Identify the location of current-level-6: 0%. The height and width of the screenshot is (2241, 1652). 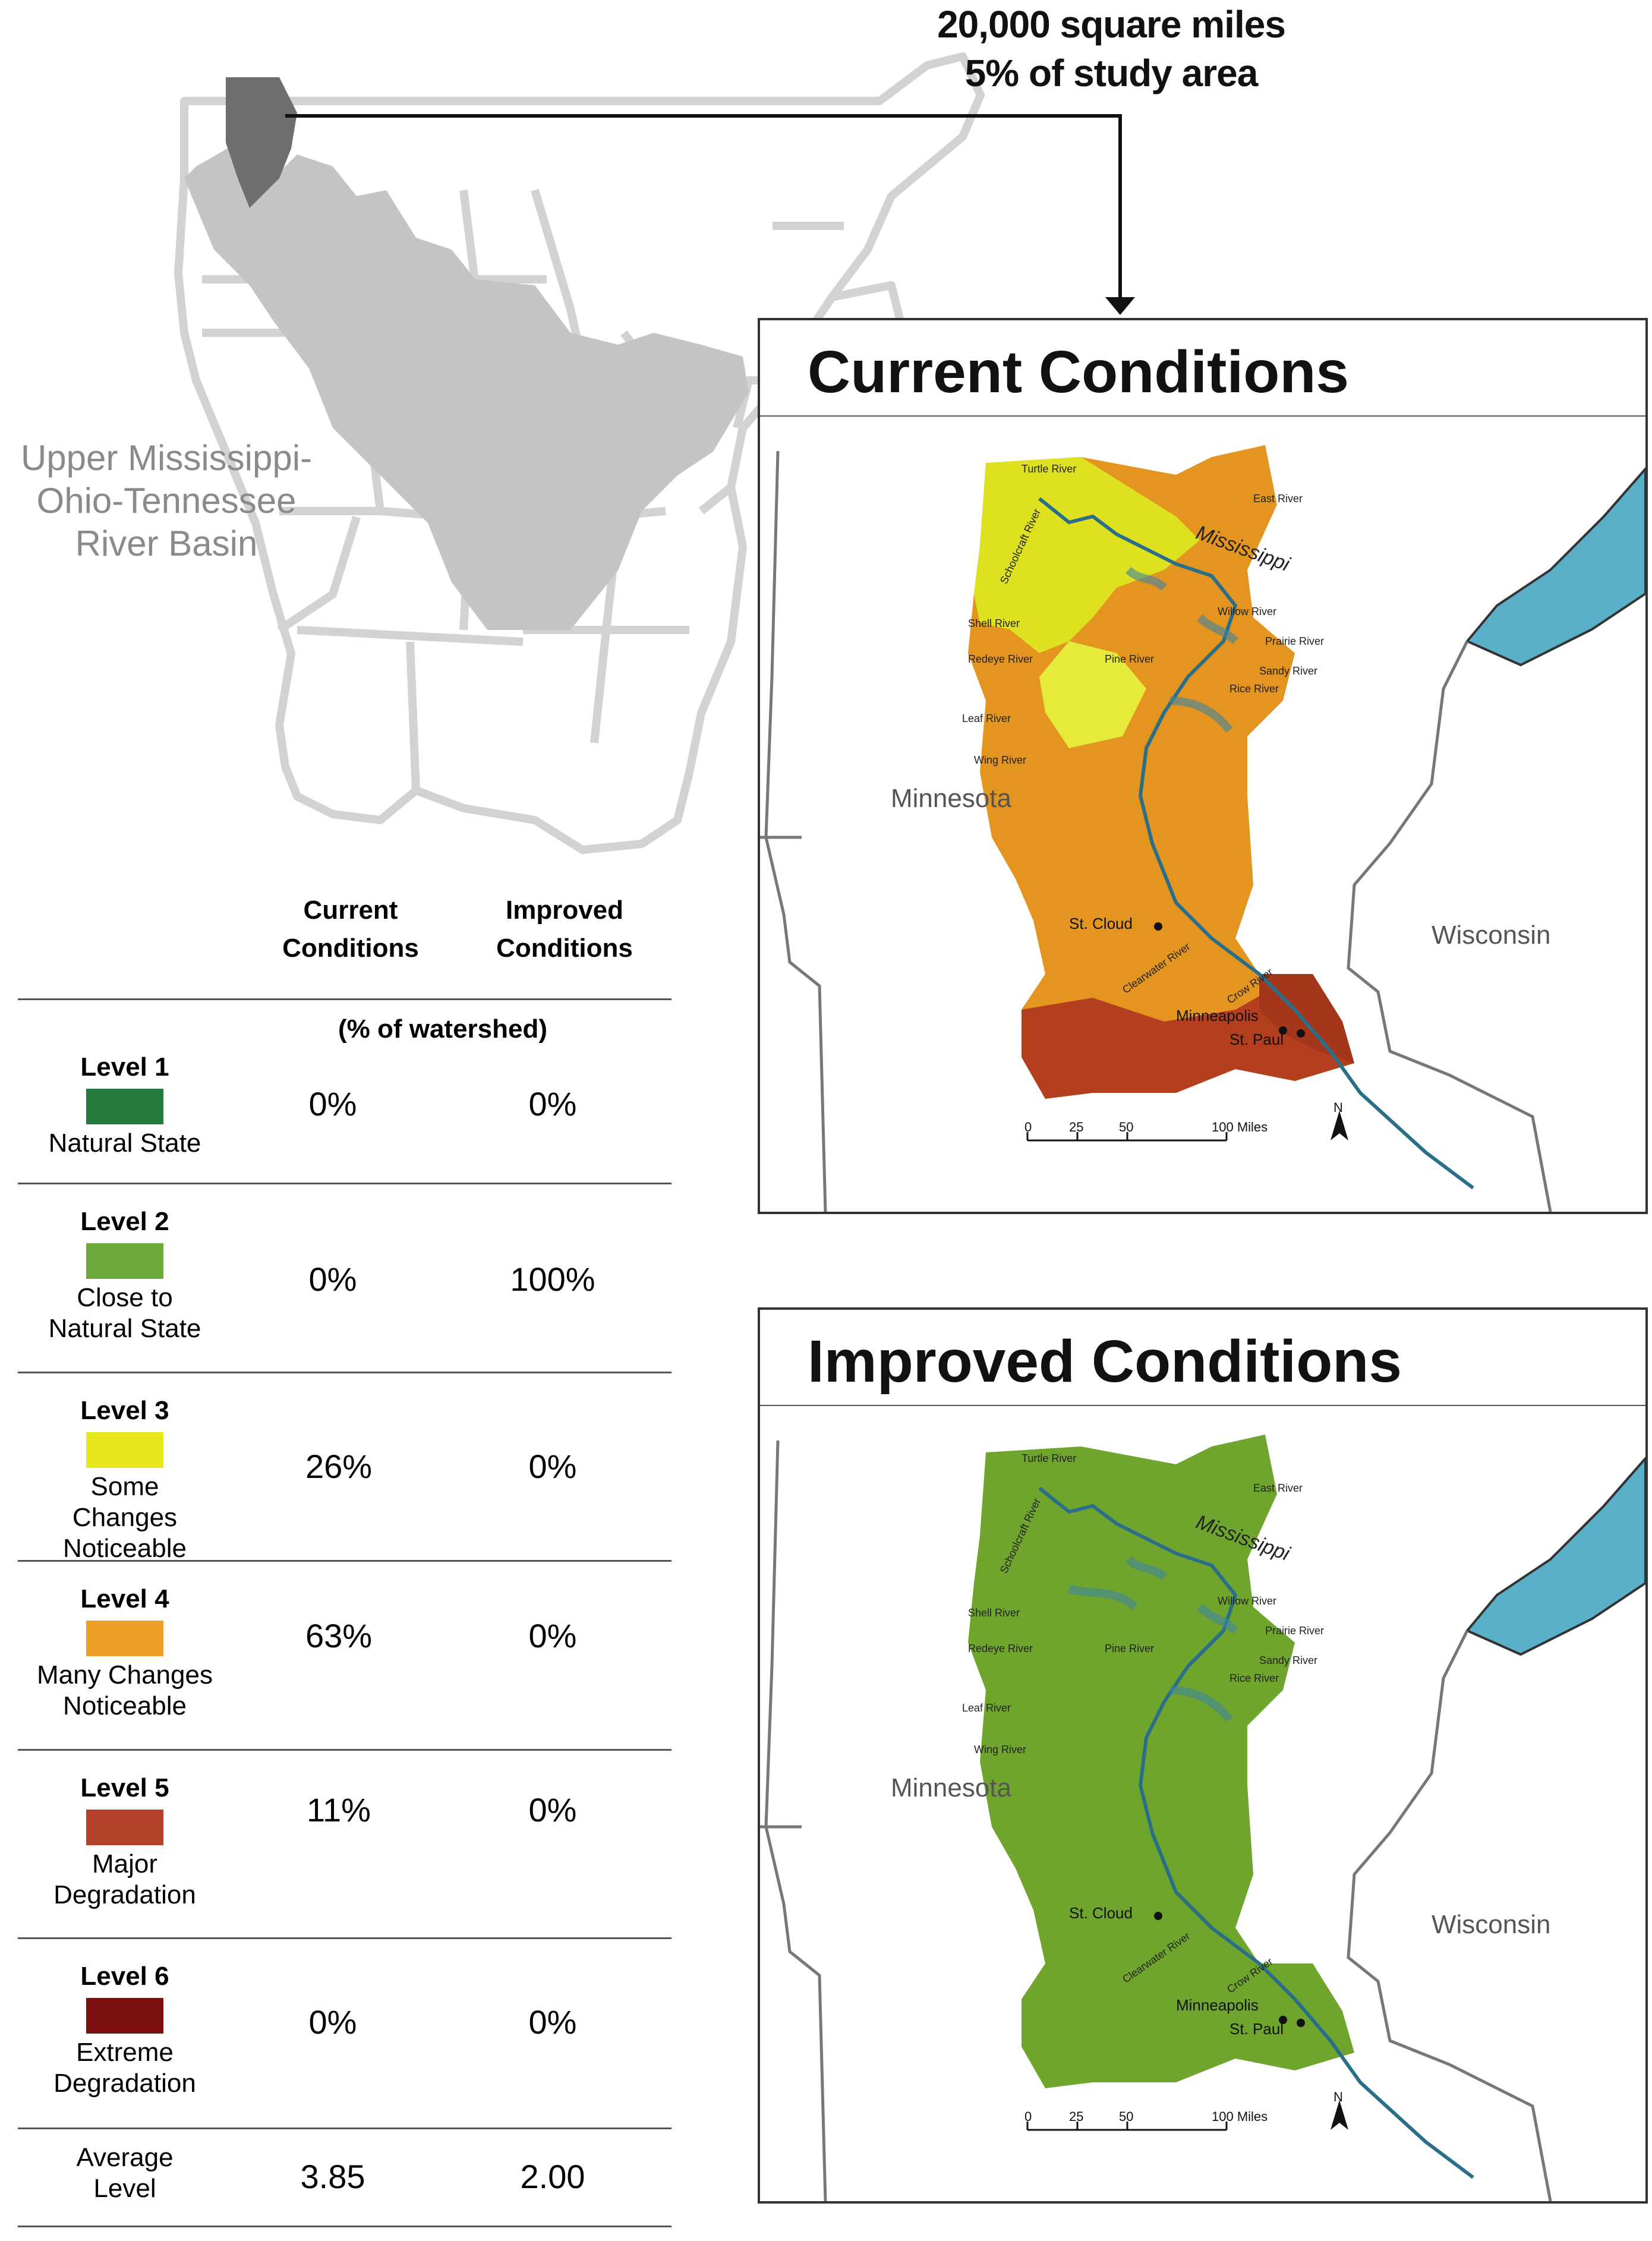
(333, 2022).